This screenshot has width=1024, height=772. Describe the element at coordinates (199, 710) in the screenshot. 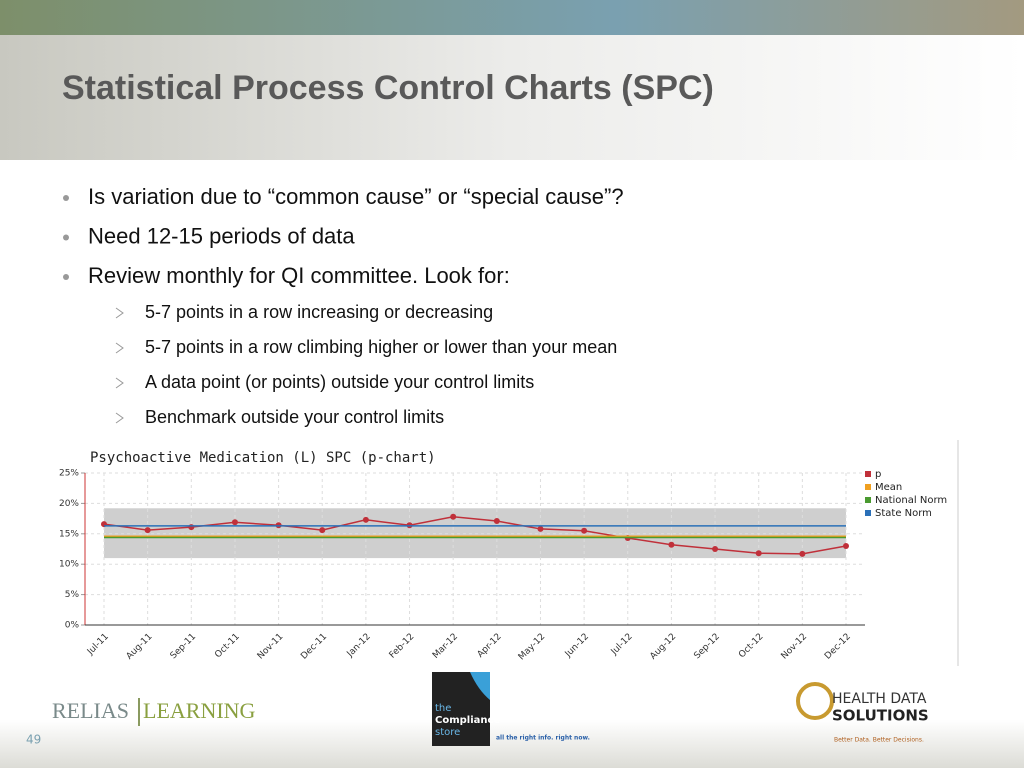

I see `logo-text: LEARNING` at that location.